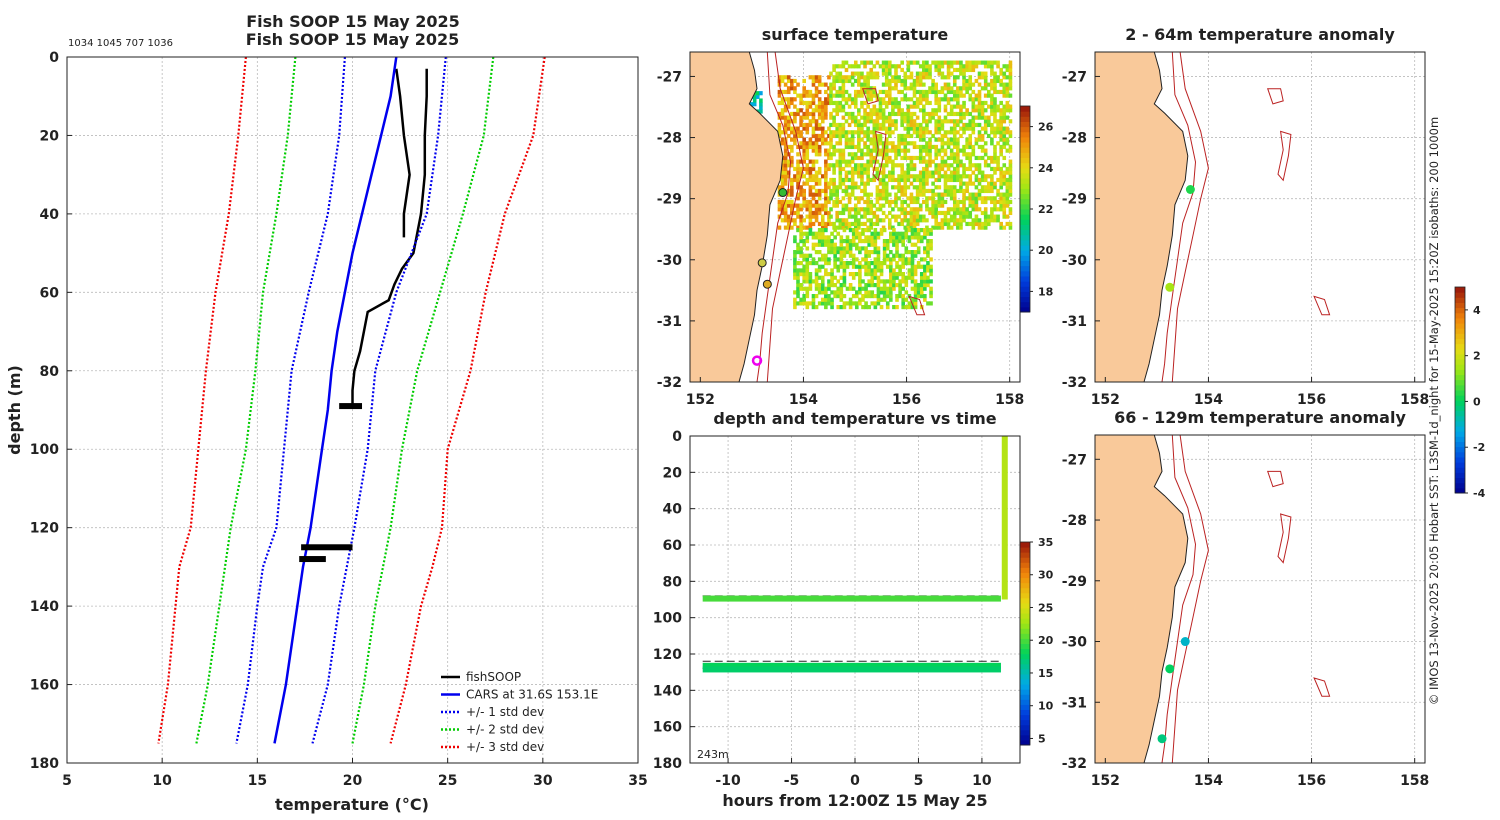 Image resolution: width=1500 pixels, height=820 pixels. Describe the element at coordinates (1170, 669) in the screenshot. I see `anomaly_66_129-point` at that location.